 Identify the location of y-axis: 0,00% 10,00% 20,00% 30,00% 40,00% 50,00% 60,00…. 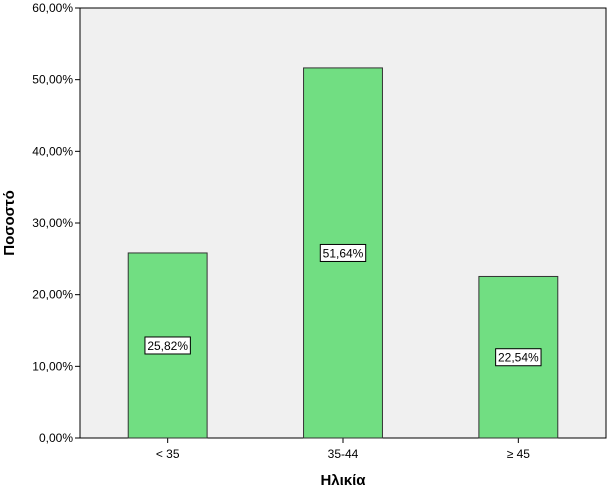
(56, 223).